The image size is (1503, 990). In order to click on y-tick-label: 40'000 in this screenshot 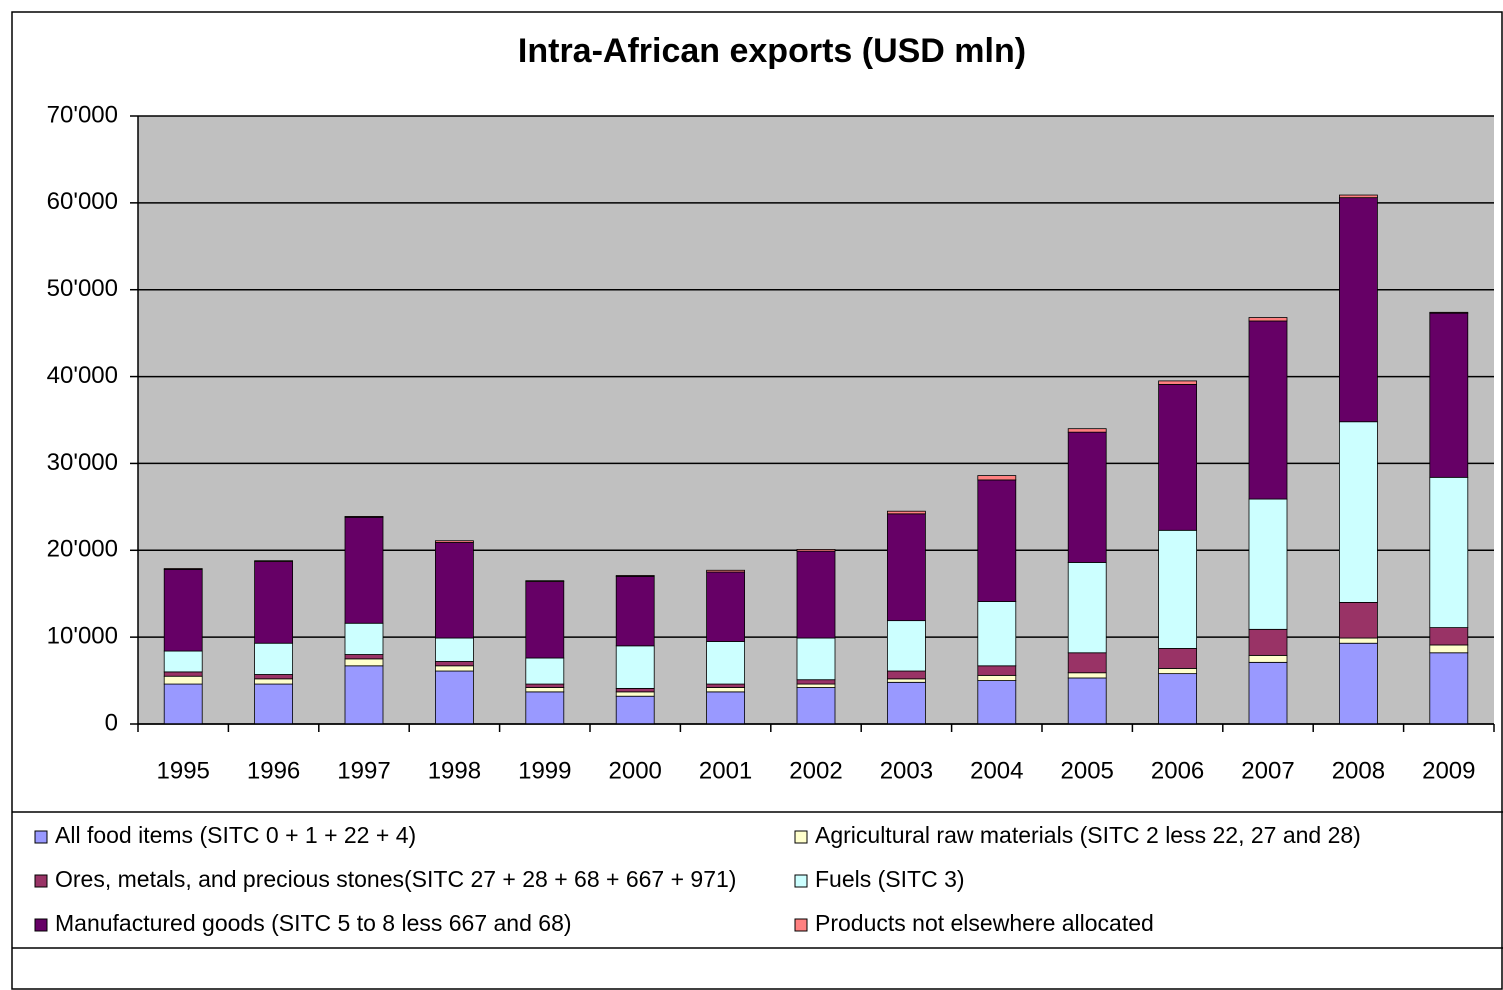, I will do `click(82, 375)`.